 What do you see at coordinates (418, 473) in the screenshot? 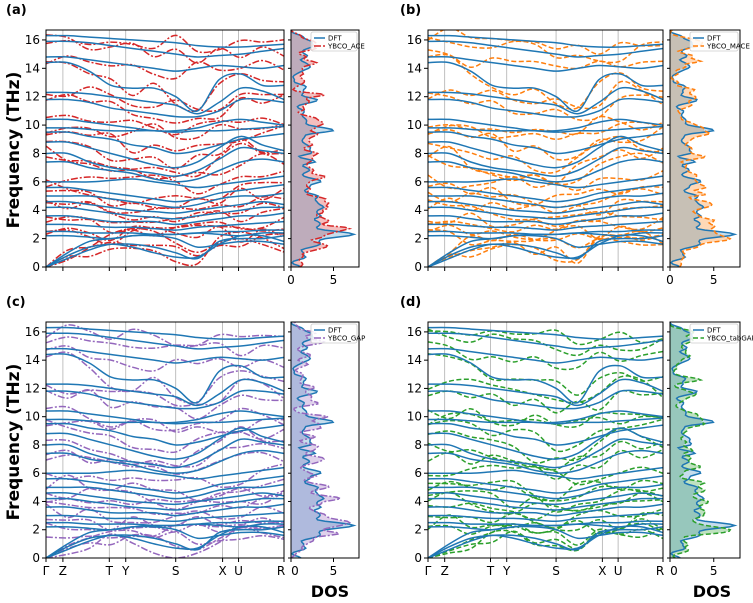
I see `y-tick-label: 6` at bounding box center [418, 473].